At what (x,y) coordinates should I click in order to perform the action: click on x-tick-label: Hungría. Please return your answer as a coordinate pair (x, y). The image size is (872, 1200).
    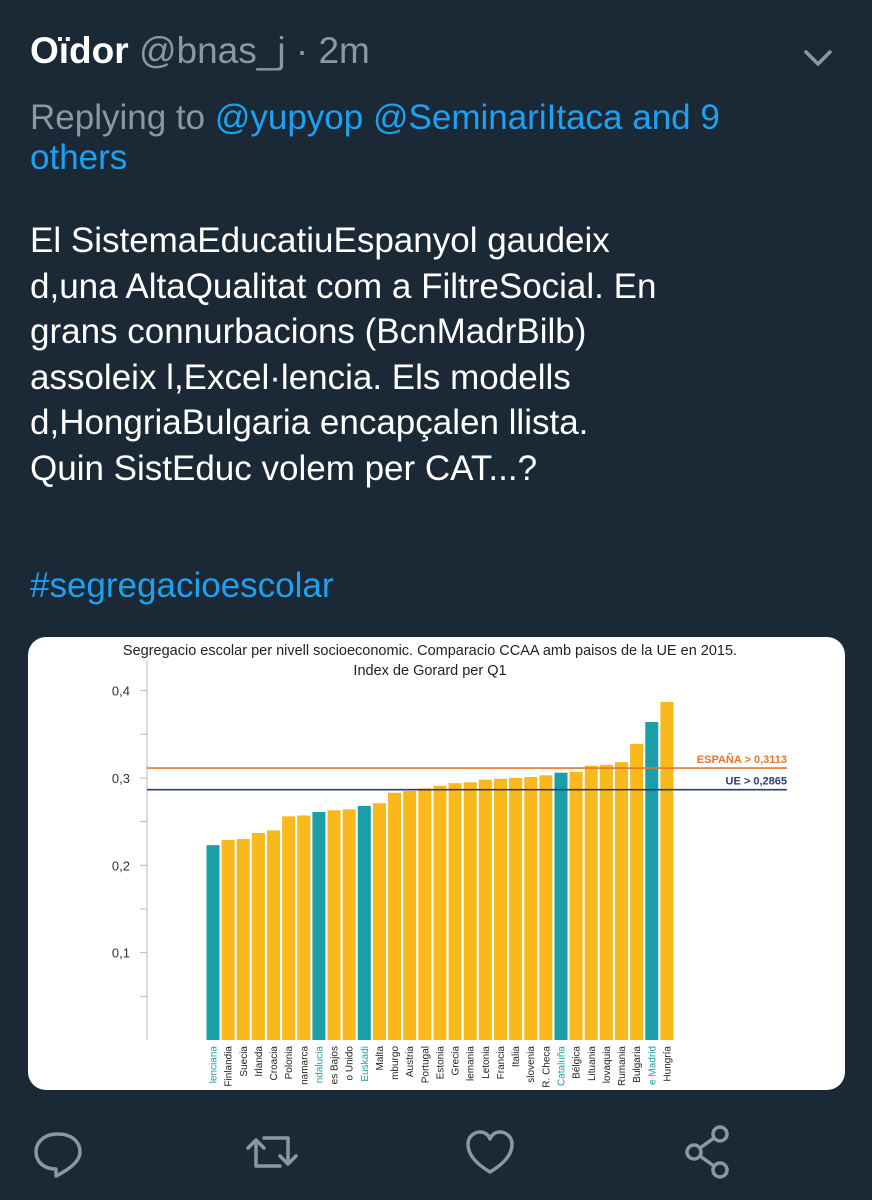
    Looking at the image, I should click on (667, 1064).